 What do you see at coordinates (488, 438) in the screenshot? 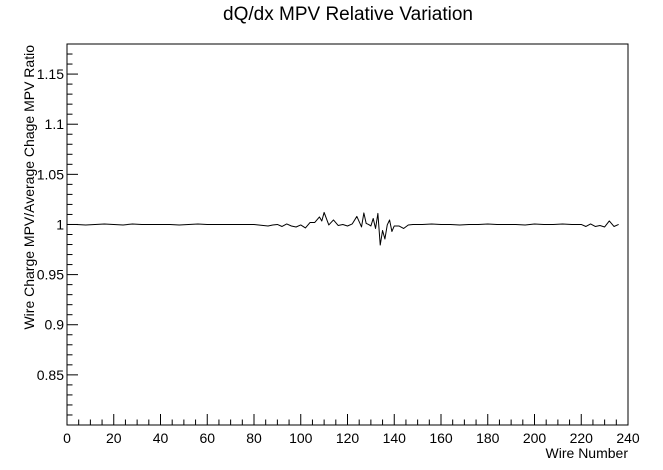
I see `x-tick-label: 180` at bounding box center [488, 438].